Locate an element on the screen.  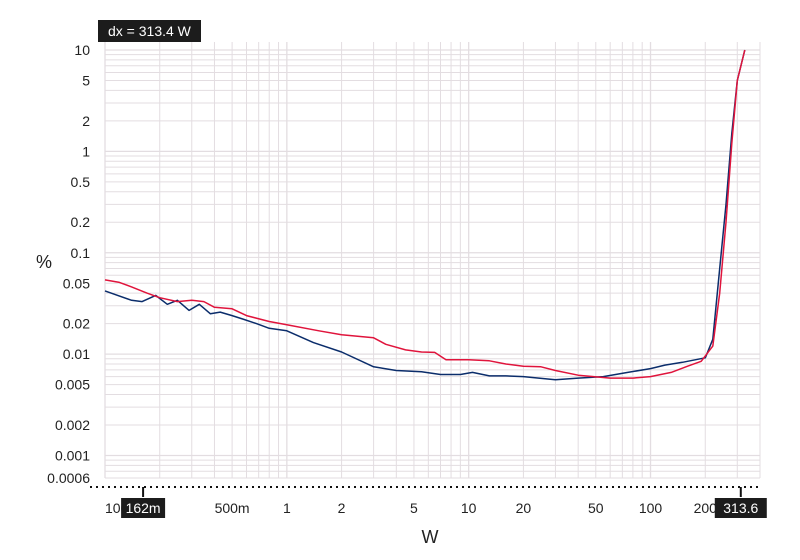
y-tick-label: 0.2 is located at coordinates (81, 222).